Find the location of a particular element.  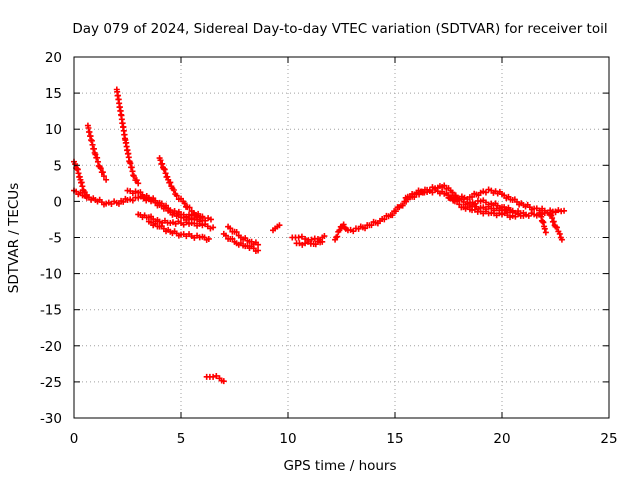

y-tick-label: -5 is located at coordinates (55, 239).